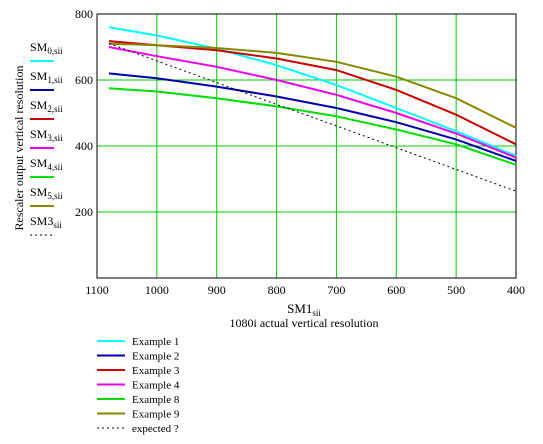 The image size is (543, 444). Describe the element at coordinates (46, 135) in the screenshot. I see `left-legend-label: SM3,sii` at that location.